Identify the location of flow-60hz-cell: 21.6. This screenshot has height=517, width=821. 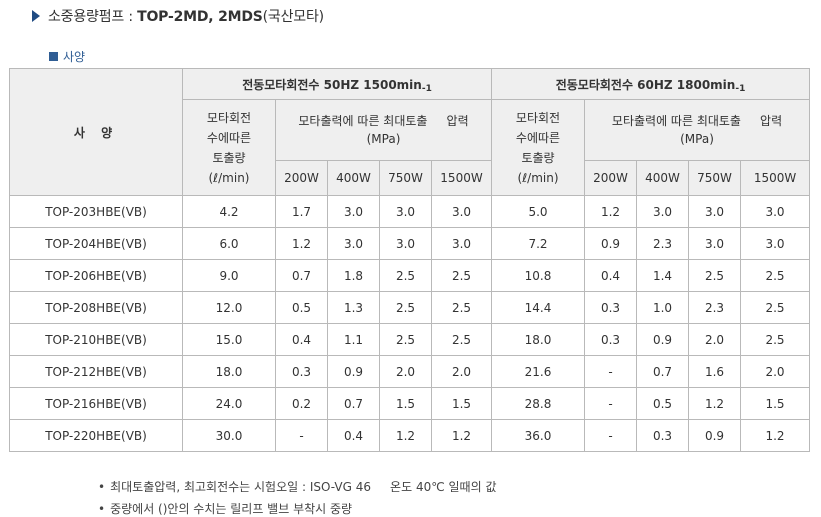
(538, 371).